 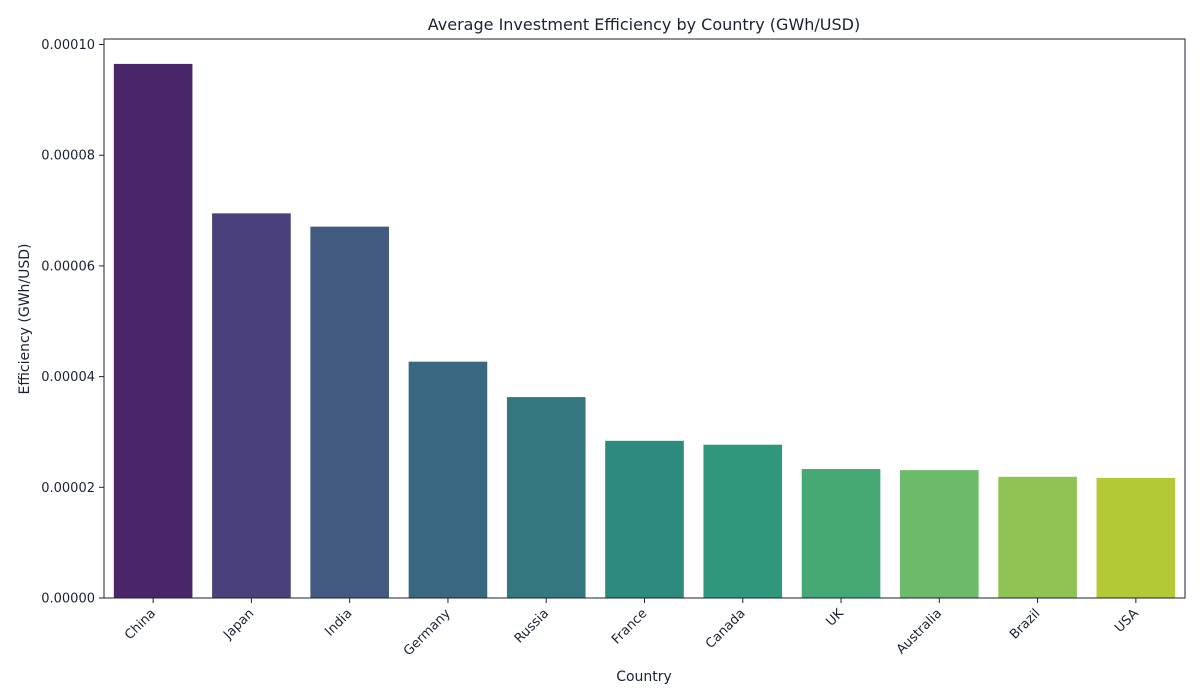 What do you see at coordinates (532, 626) in the screenshot?
I see `x-tick-label: Russia` at bounding box center [532, 626].